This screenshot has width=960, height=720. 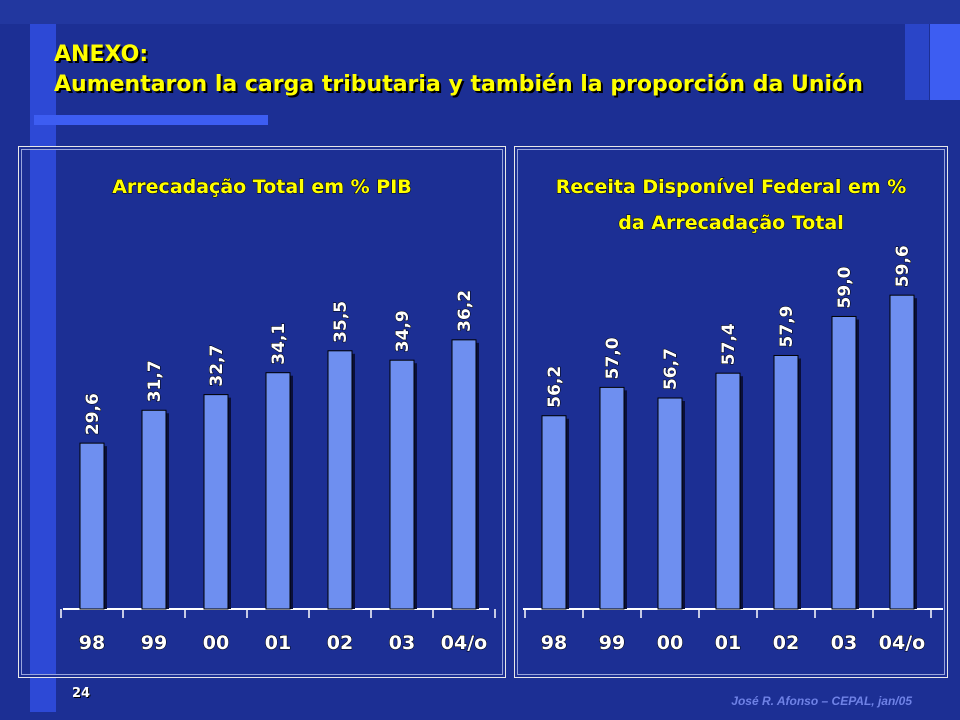 What do you see at coordinates (787, 327) in the screenshot?
I see `data-label-02: 57,9` at bounding box center [787, 327].